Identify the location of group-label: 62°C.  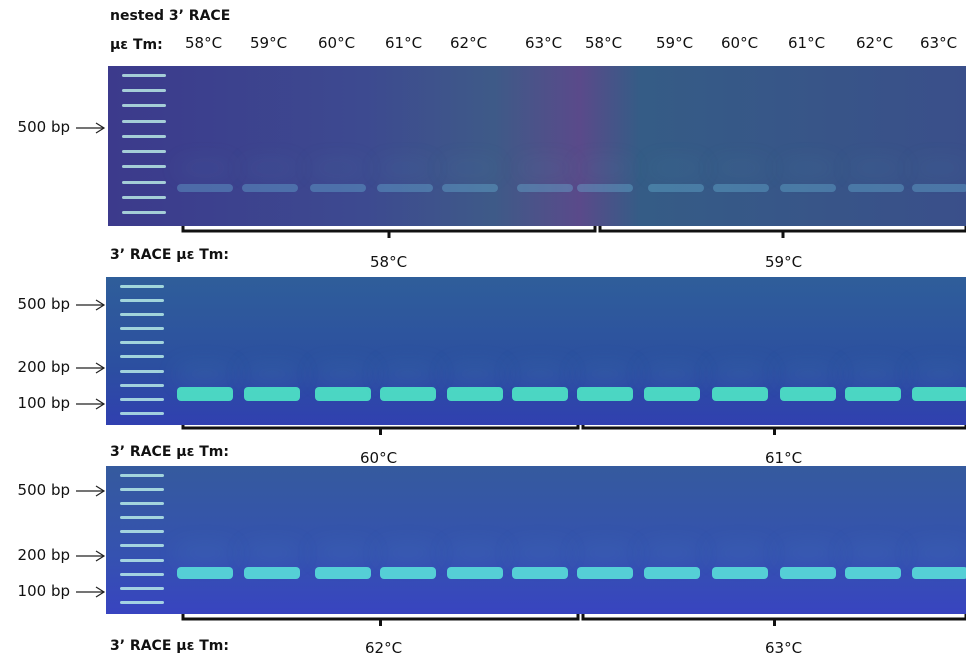
(384, 648).